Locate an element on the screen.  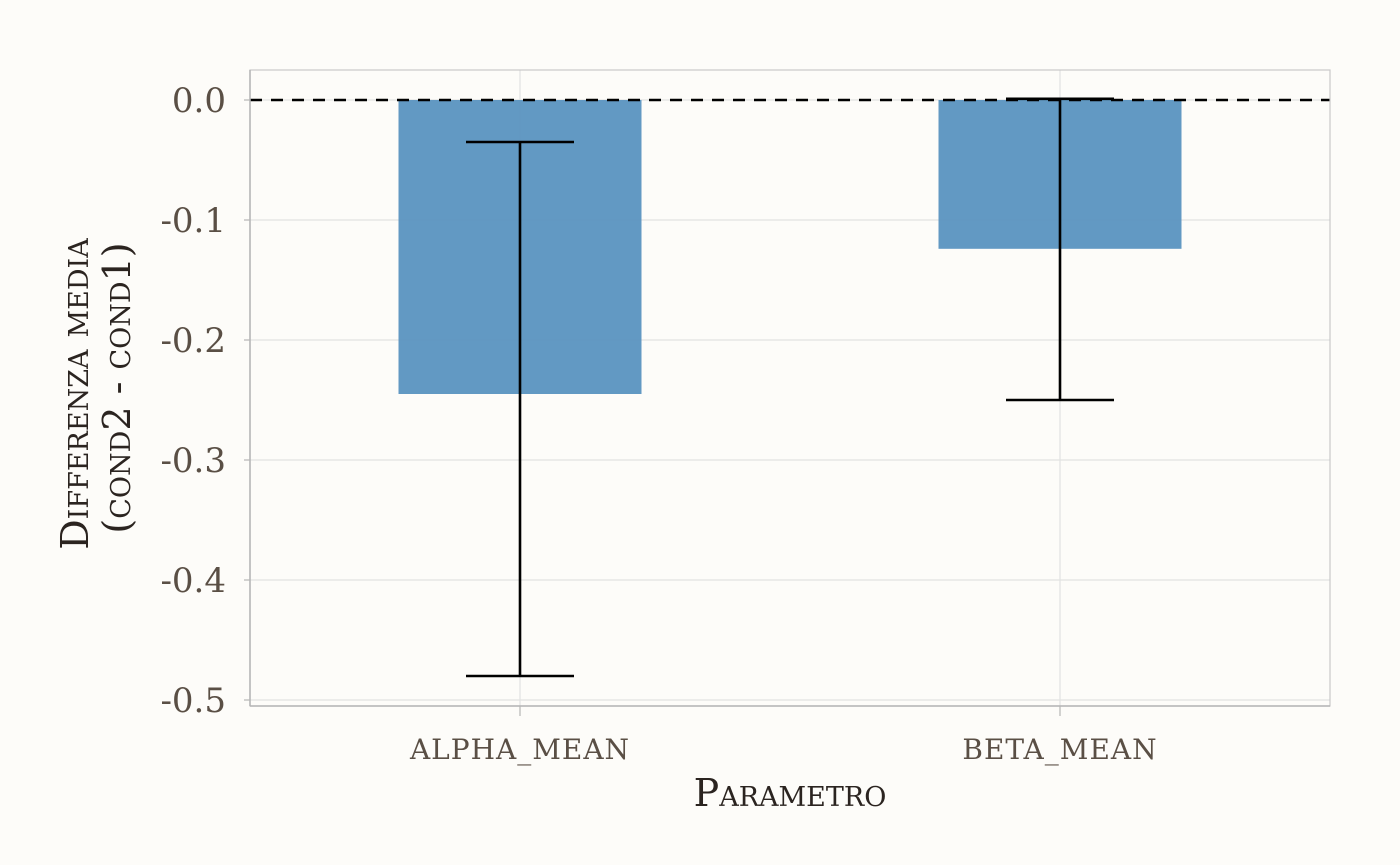
y-tick-label: -0.4 is located at coordinates (193, 581).